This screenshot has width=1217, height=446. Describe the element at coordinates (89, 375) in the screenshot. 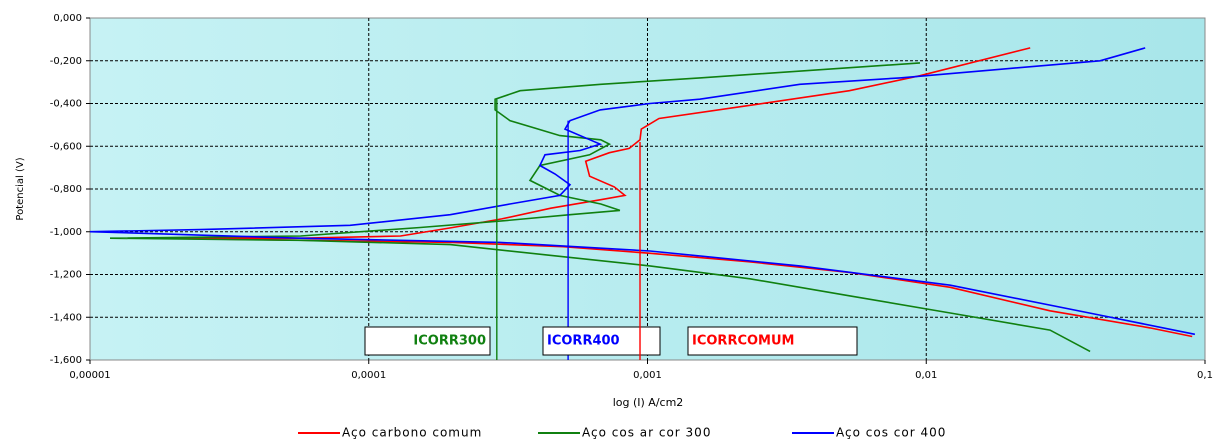

I see `x-tick-label: 0,00001` at that location.